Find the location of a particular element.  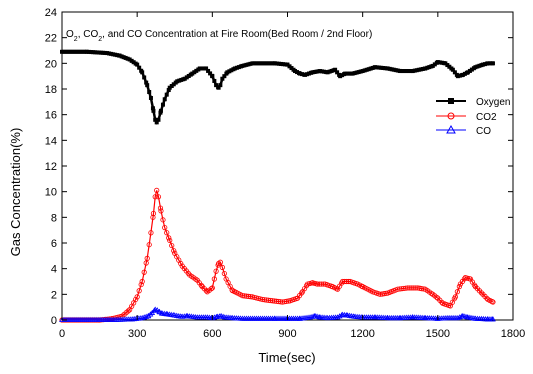

y-tick-label: 2 is located at coordinates (54, 295).